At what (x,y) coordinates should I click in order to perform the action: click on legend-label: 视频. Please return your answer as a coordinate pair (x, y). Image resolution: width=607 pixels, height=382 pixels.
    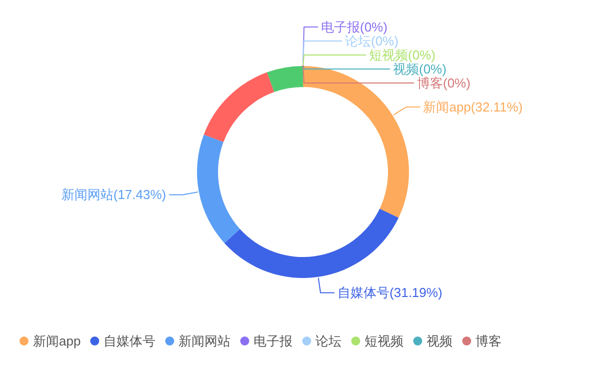
    Looking at the image, I should click on (439, 341).